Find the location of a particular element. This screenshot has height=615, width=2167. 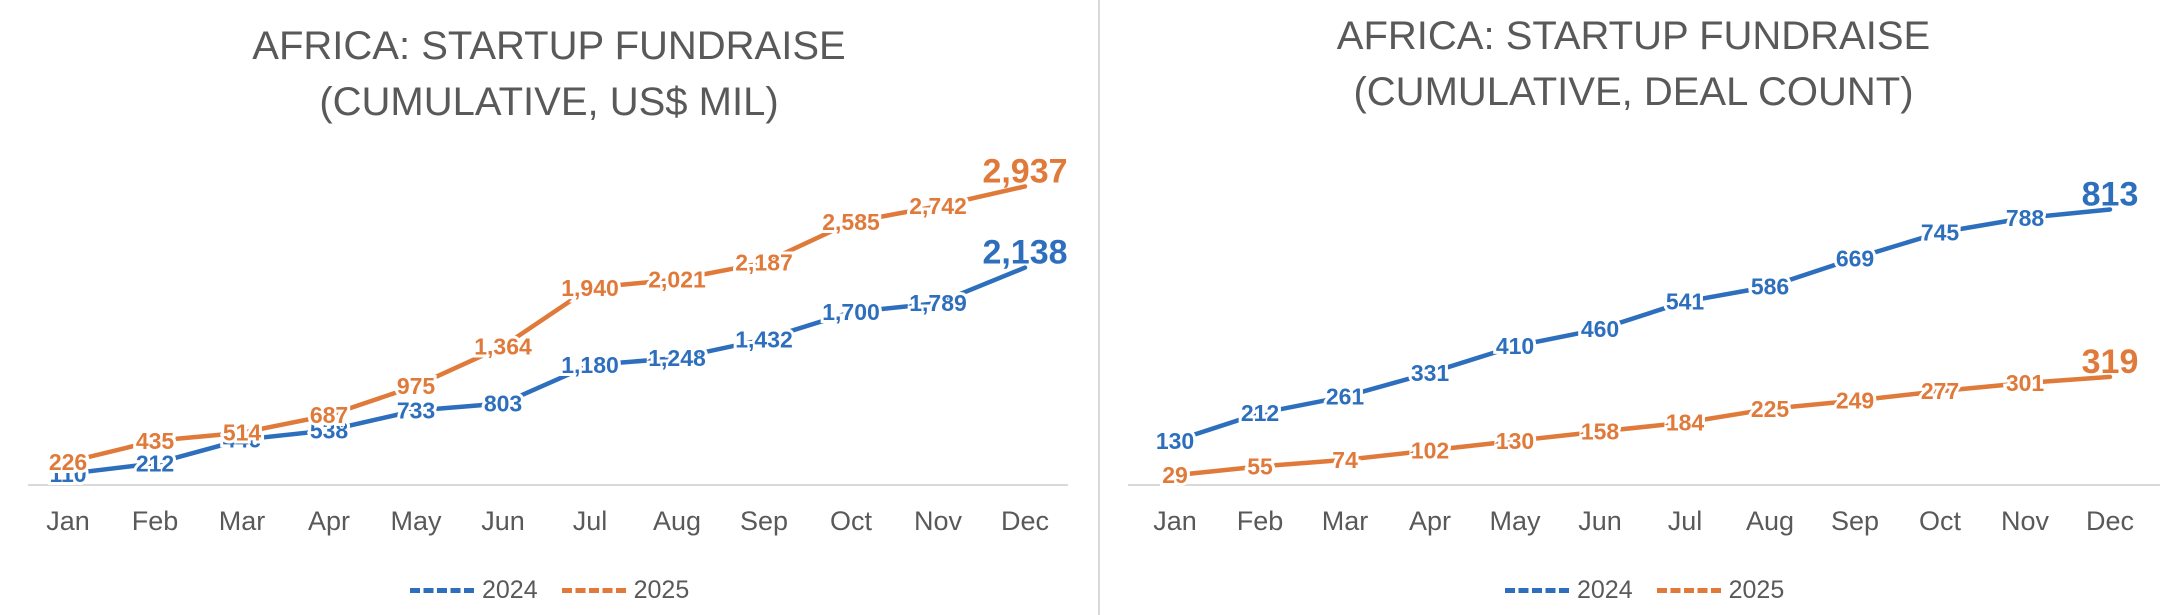

data-label: 1,700 is located at coordinates (851, 312).